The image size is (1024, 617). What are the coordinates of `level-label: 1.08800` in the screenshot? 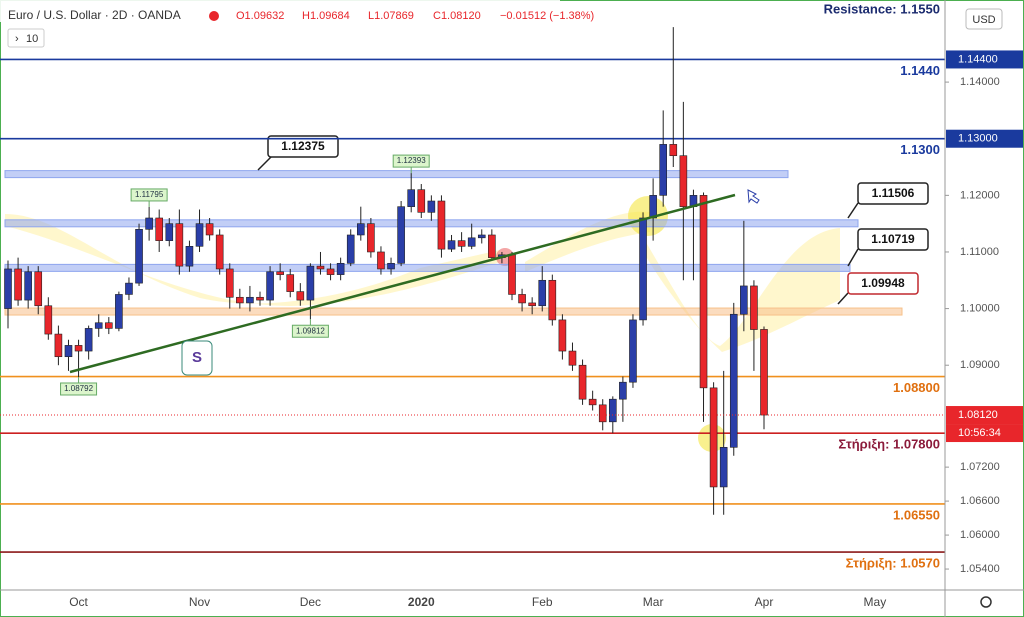 It's located at (916, 387).